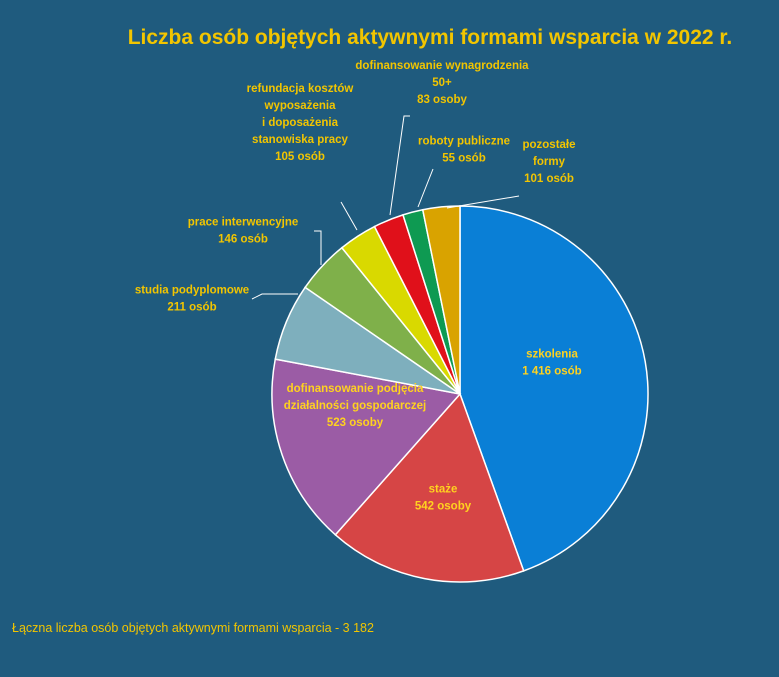 The width and height of the screenshot is (779, 677). Describe the element at coordinates (548, 145) in the screenshot. I see `slice-label-line: pozostałe` at that location.